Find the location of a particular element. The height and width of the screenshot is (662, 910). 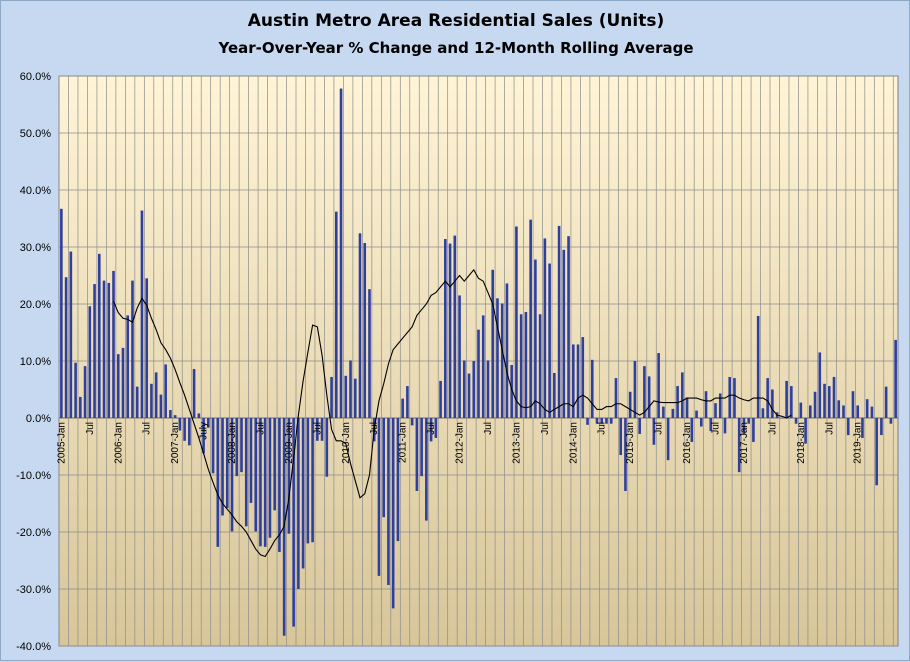

y-tick-label: -40.0% is located at coordinates (33, 647).